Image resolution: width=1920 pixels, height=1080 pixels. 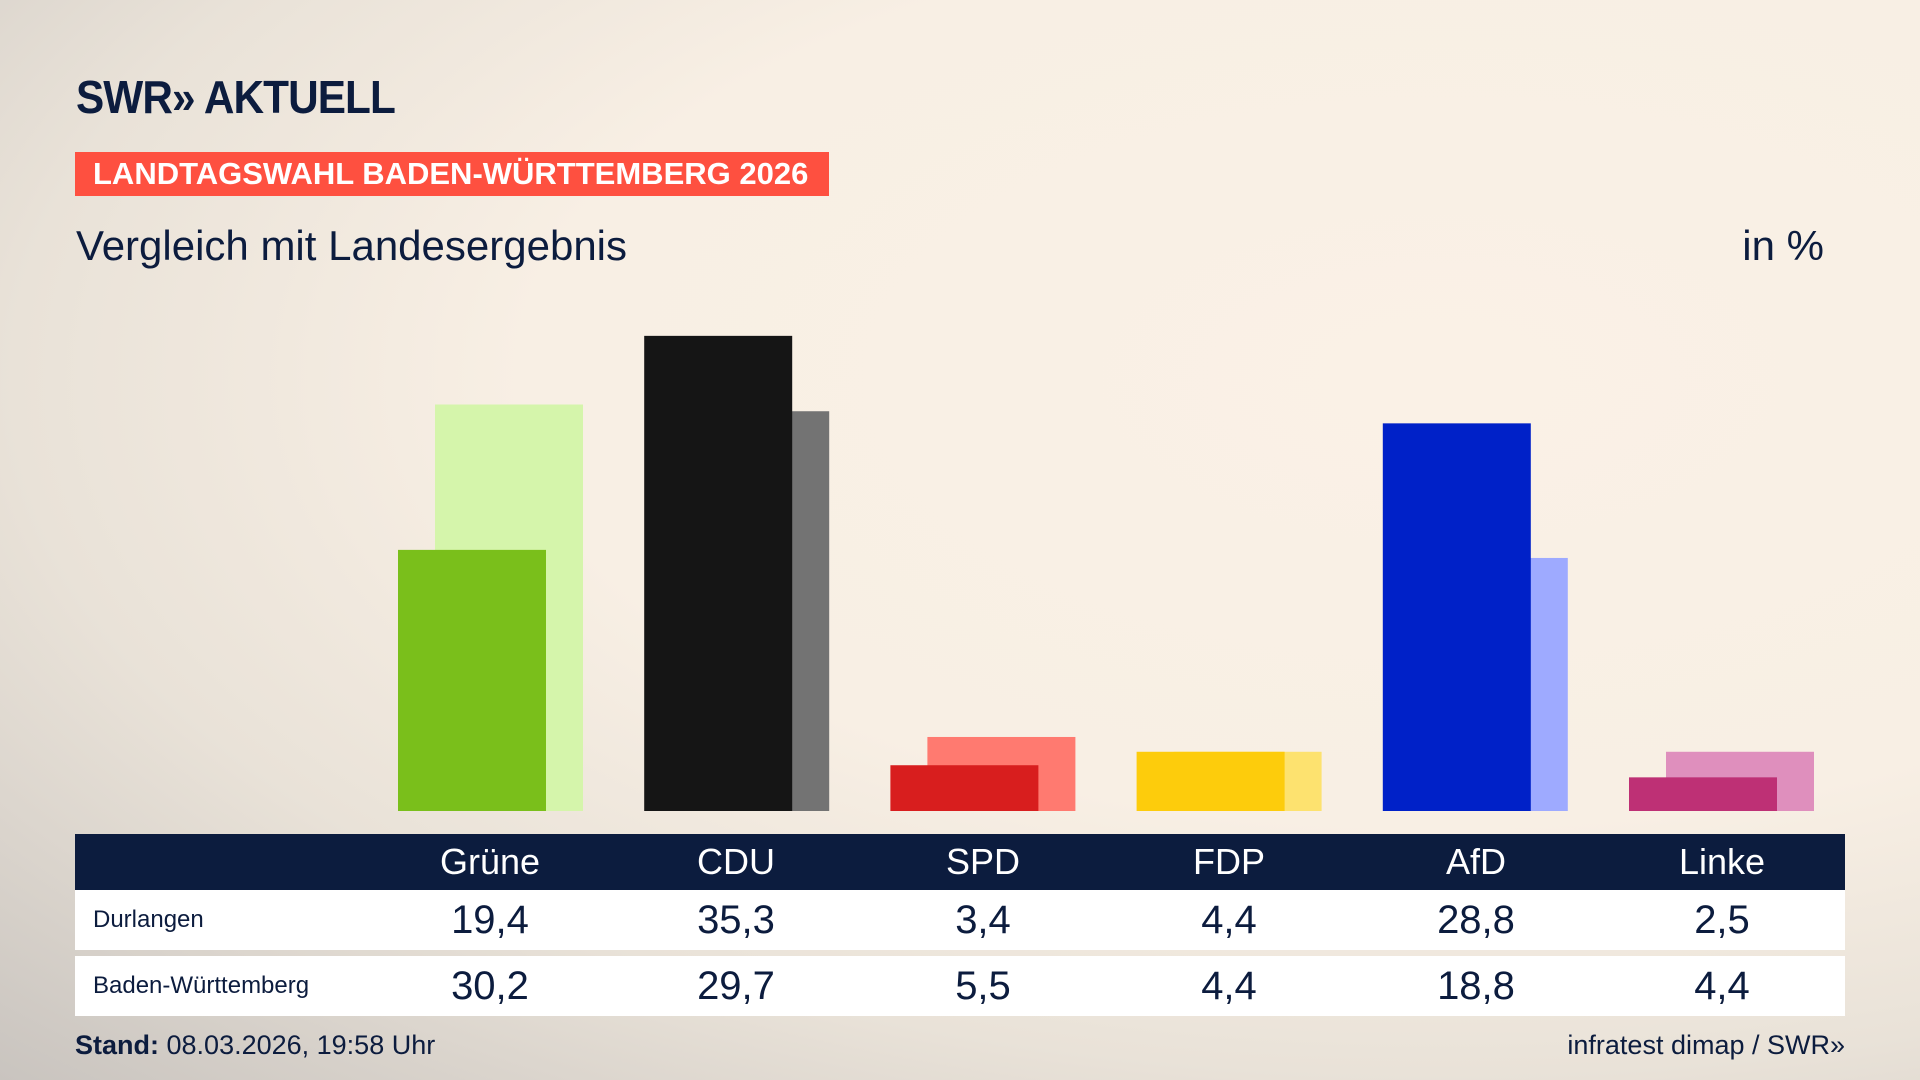 I want to click on column-header: Linke, so click(x=1722, y=861).